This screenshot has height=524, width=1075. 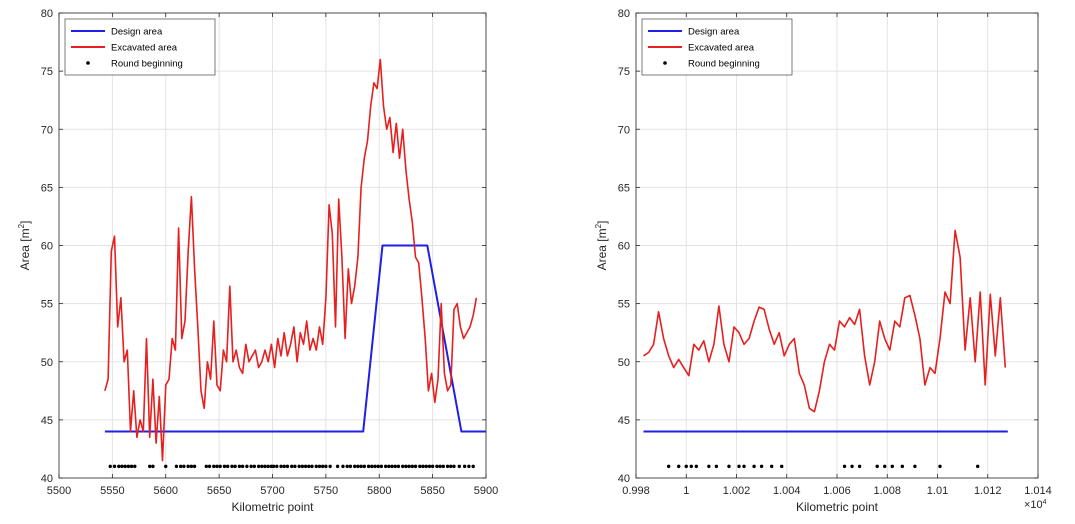 I want to click on y-tick-label: 80, so click(x=47, y=14).